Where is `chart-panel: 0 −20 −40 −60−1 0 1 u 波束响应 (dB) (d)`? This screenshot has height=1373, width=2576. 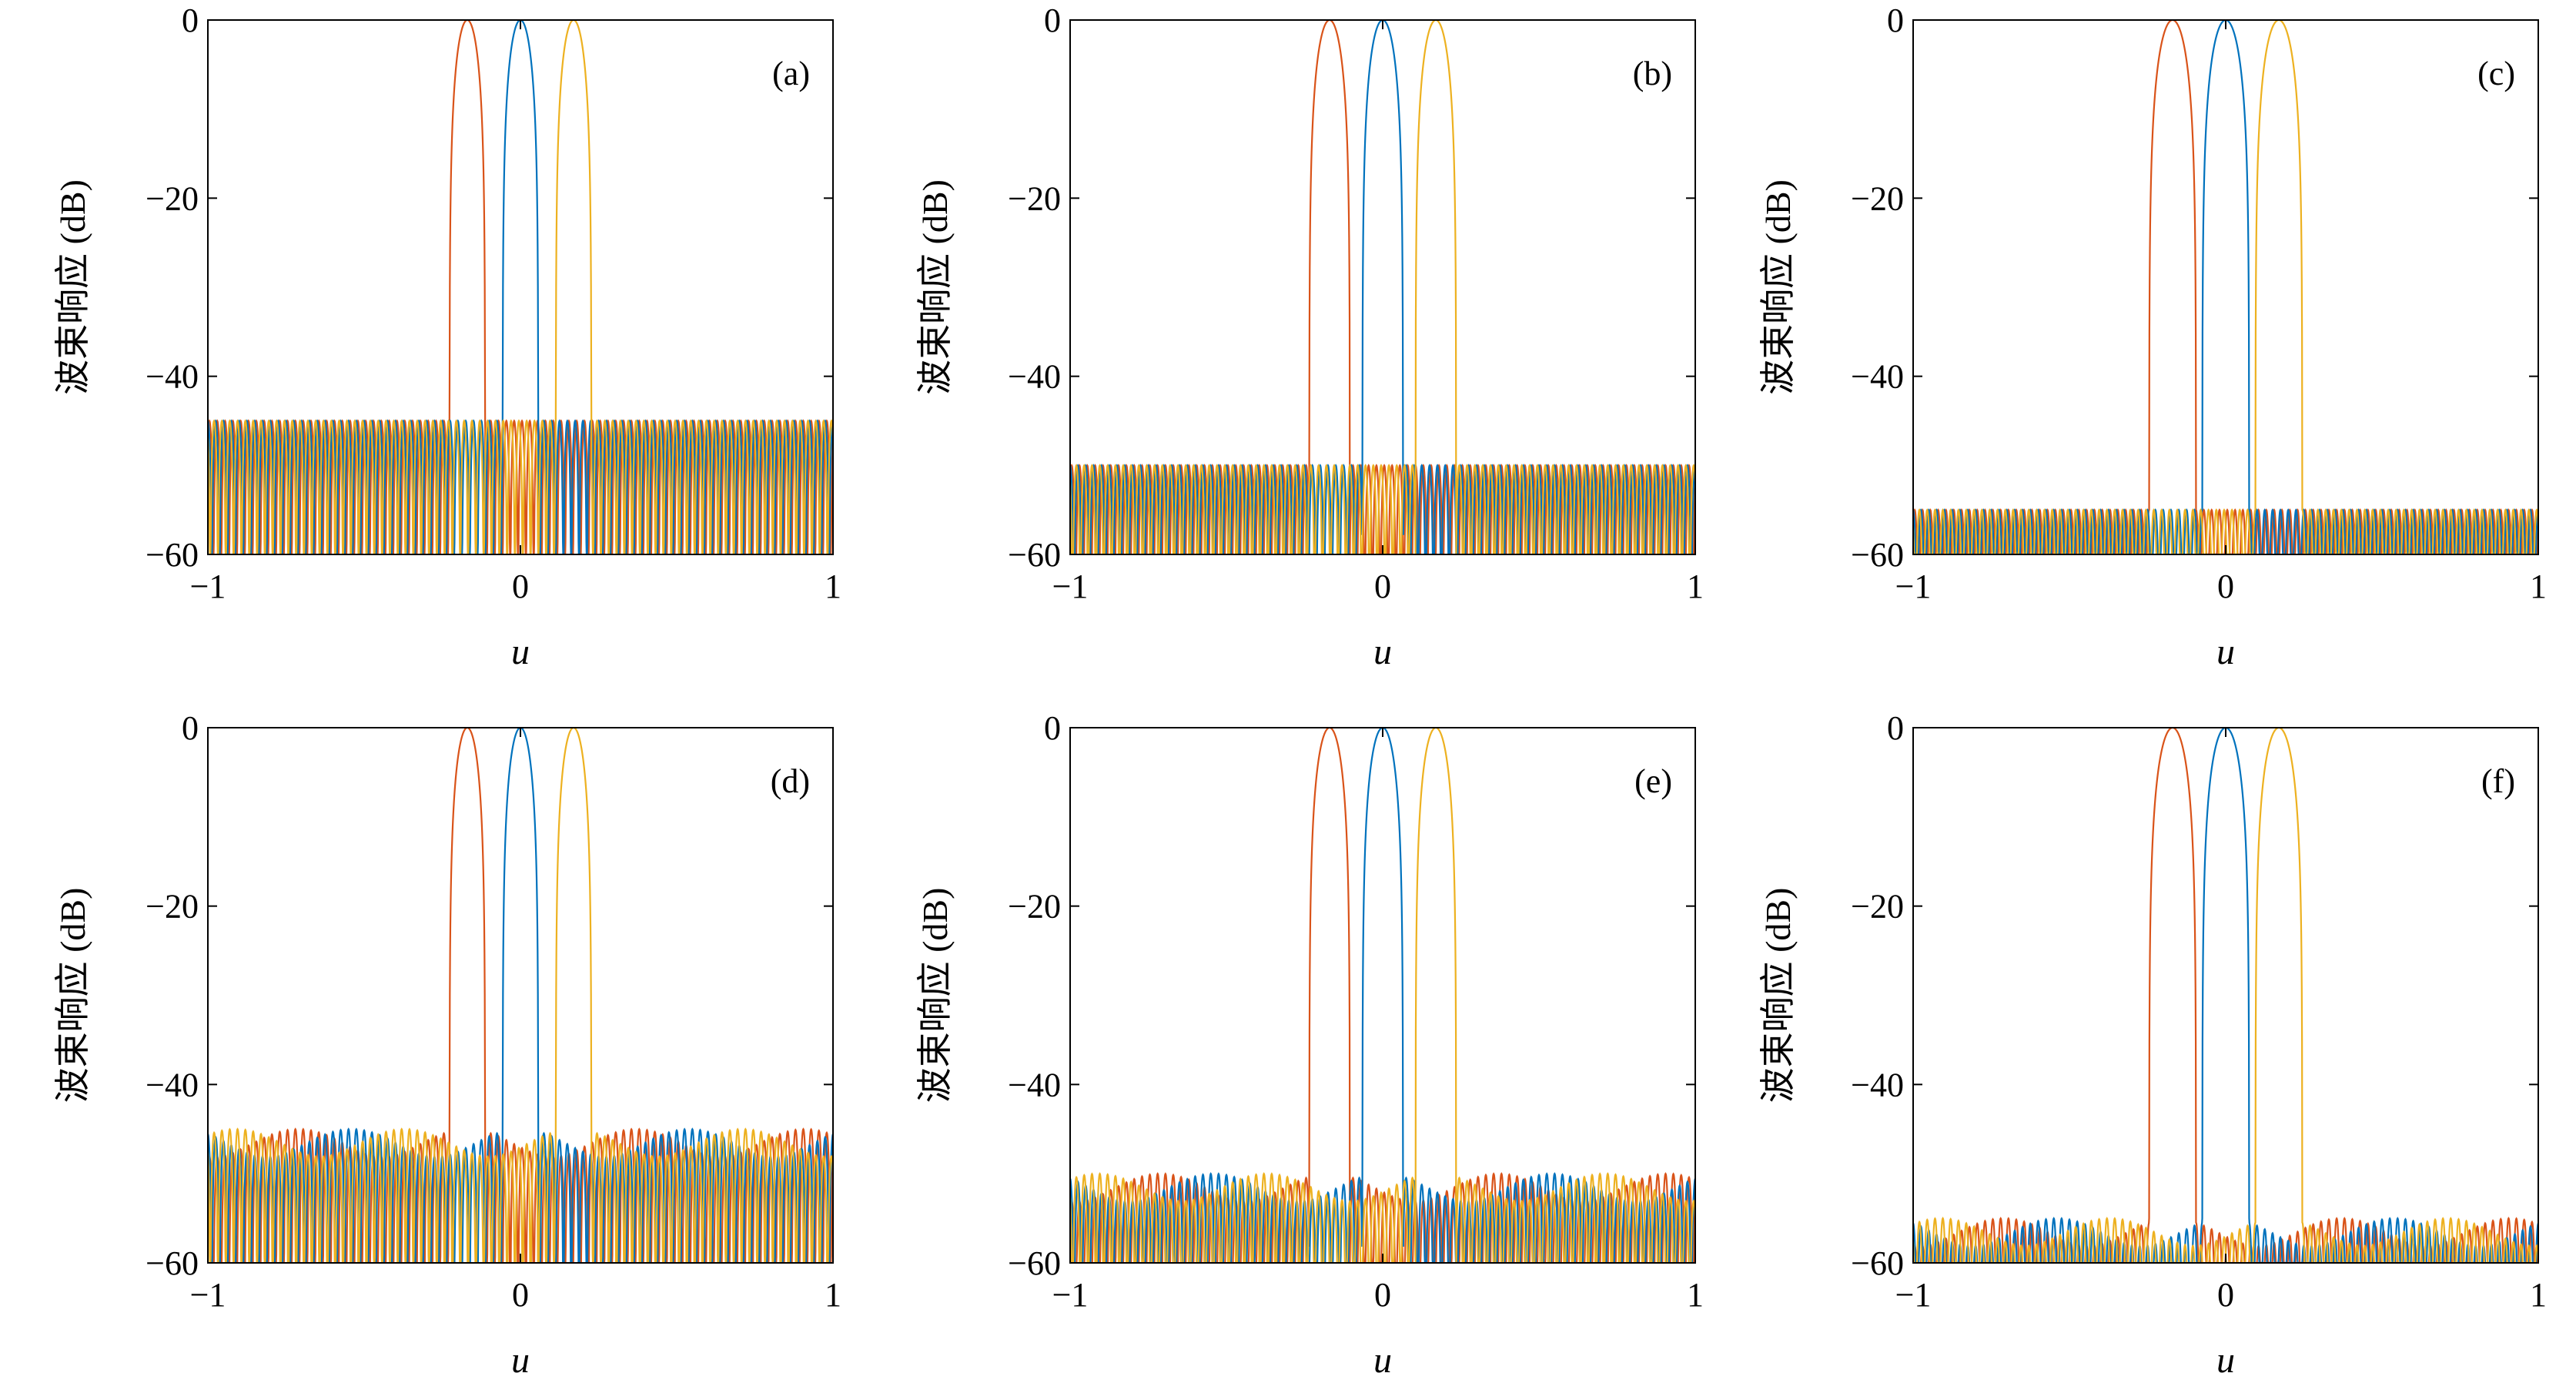 chart-panel: 0 −20 −40 −60−1 0 1 u 波束响应 (dB) (d) is located at coordinates (447, 1041).